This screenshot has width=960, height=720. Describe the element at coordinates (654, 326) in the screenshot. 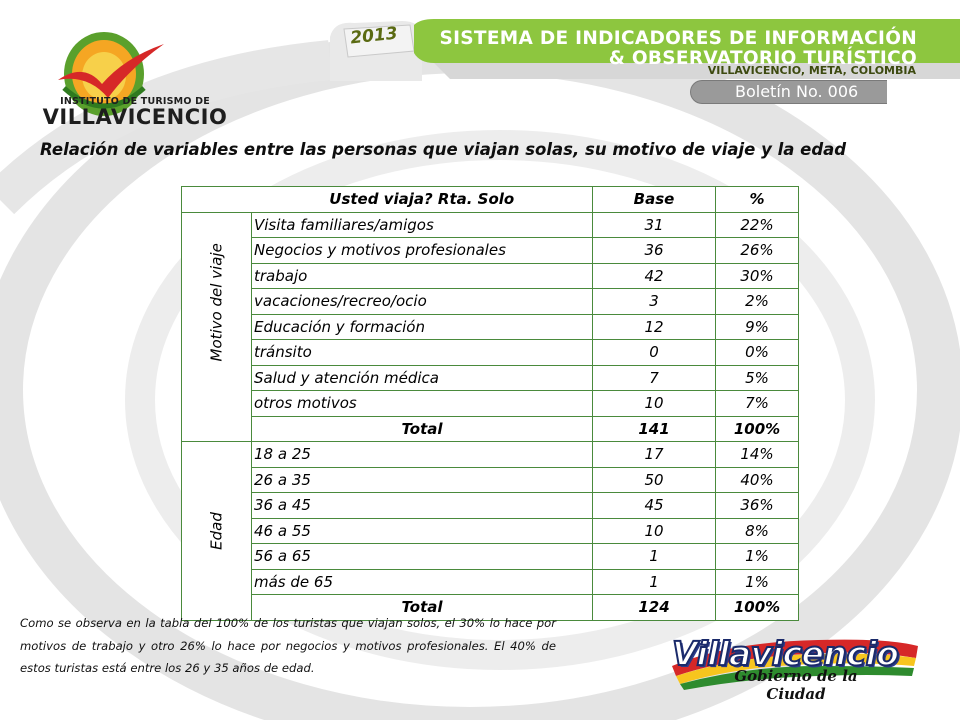

I see `row-base: 12` at that location.